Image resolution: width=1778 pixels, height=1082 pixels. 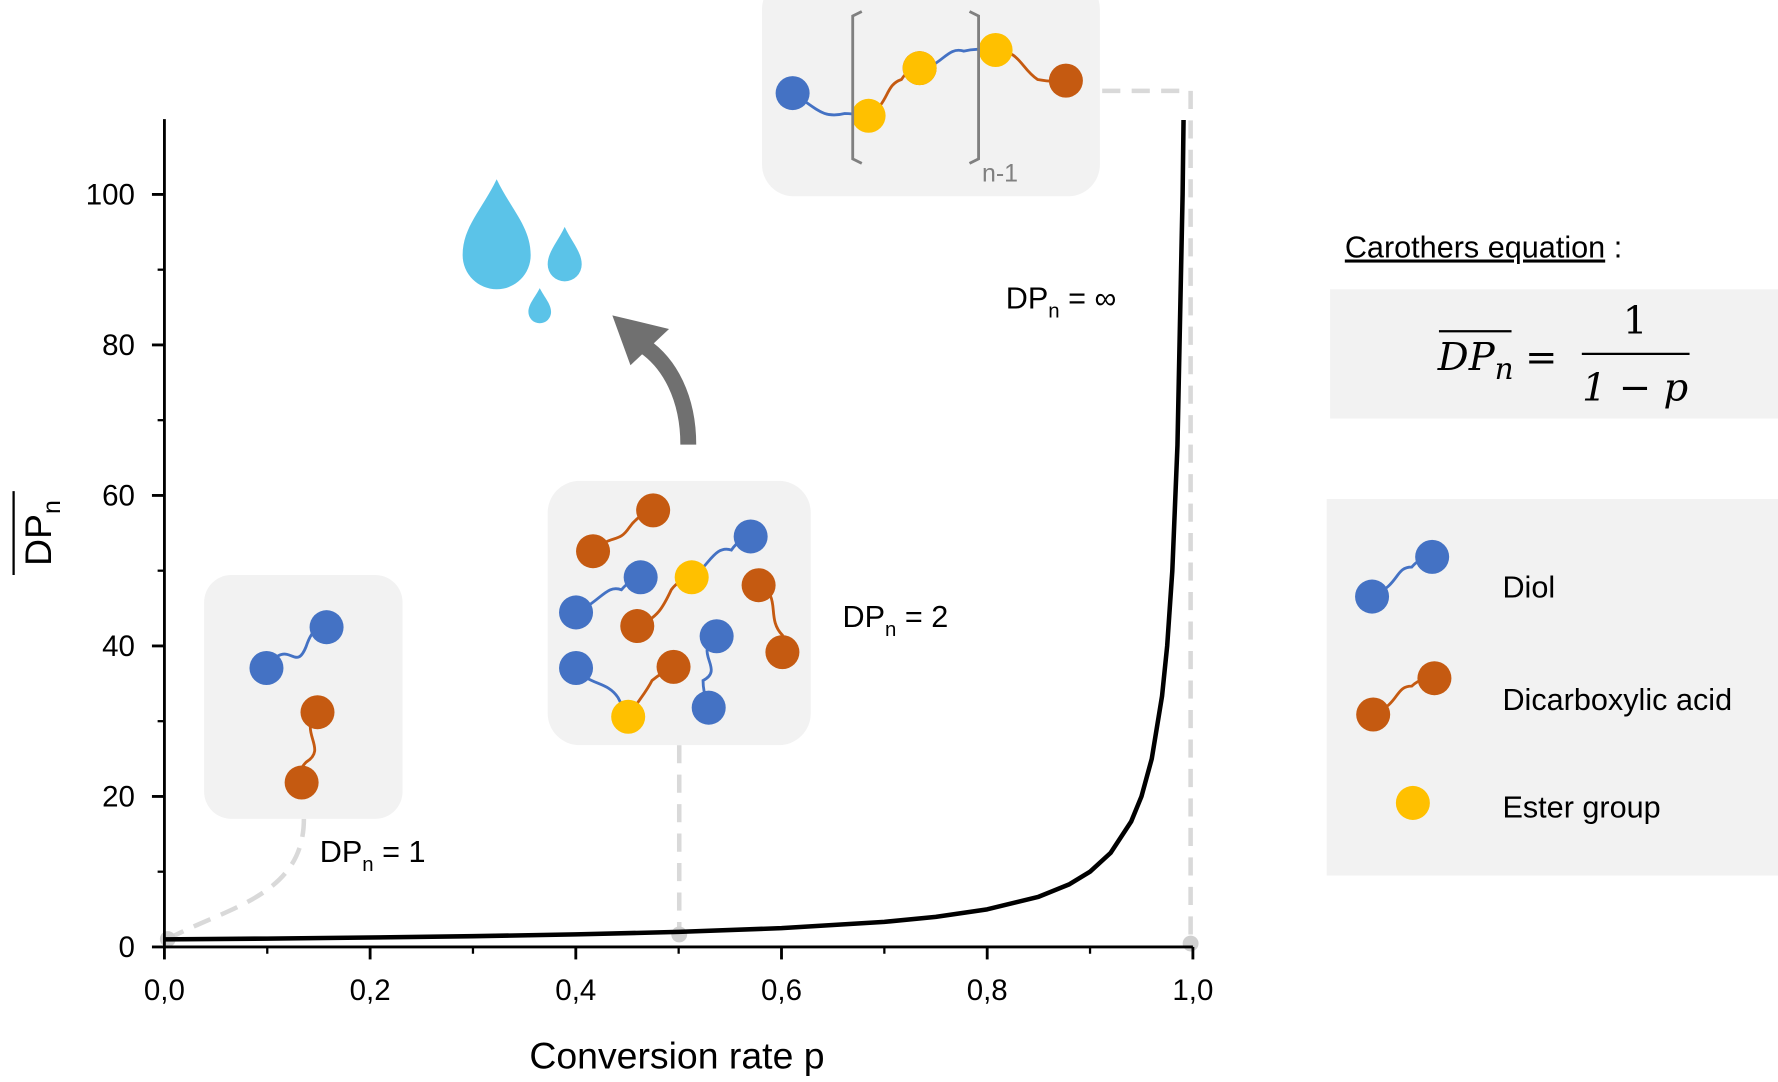 What do you see at coordinates (1528, 588) in the screenshot?
I see `legend-label: Diol` at bounding box center [1528, 588].